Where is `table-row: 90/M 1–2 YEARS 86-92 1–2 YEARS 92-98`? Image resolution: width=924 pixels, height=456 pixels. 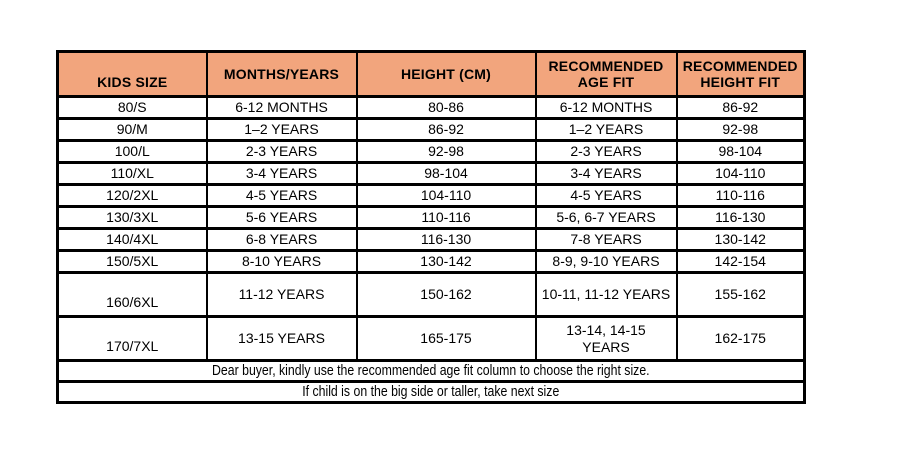
table-row: 90/M 1–2 YEARS 86-92 1–2 YEARS 92-98 is located at coordinates (431, 129).